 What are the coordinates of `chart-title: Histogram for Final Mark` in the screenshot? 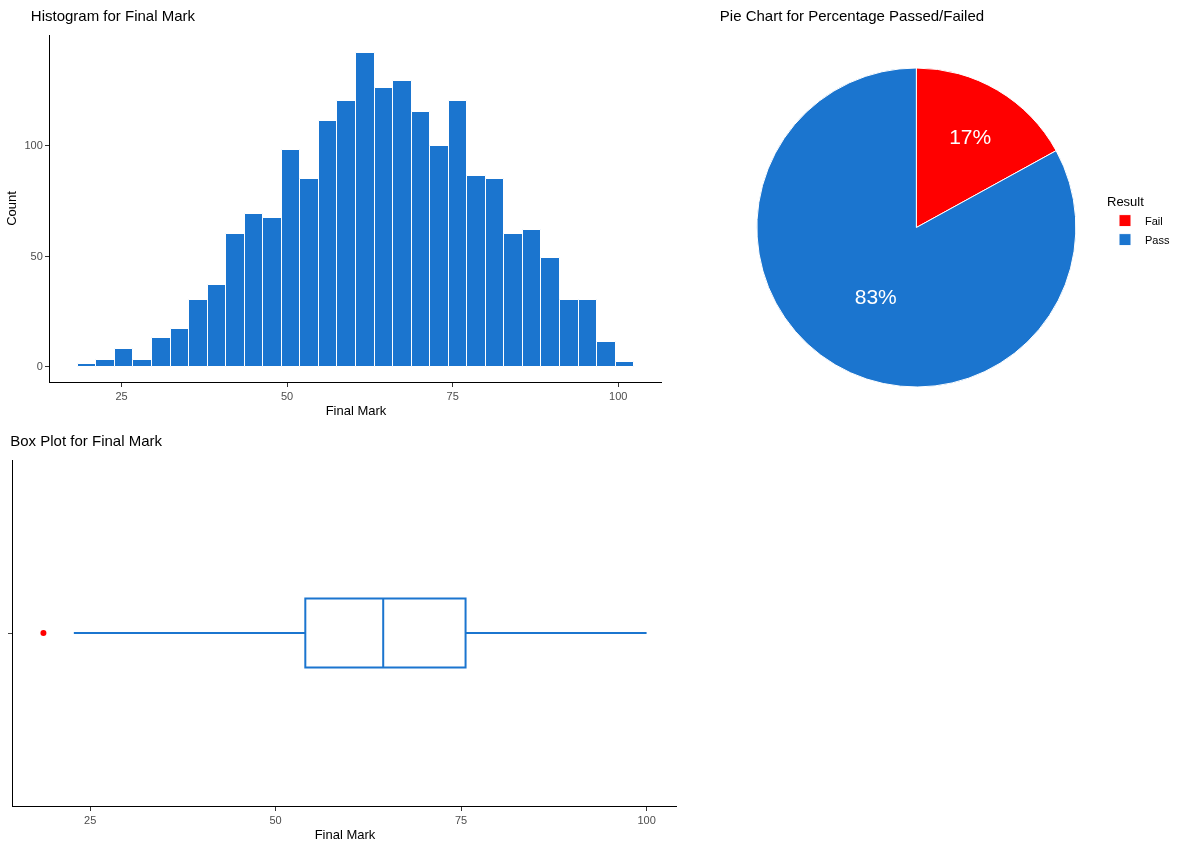 It's located at (113, 16).